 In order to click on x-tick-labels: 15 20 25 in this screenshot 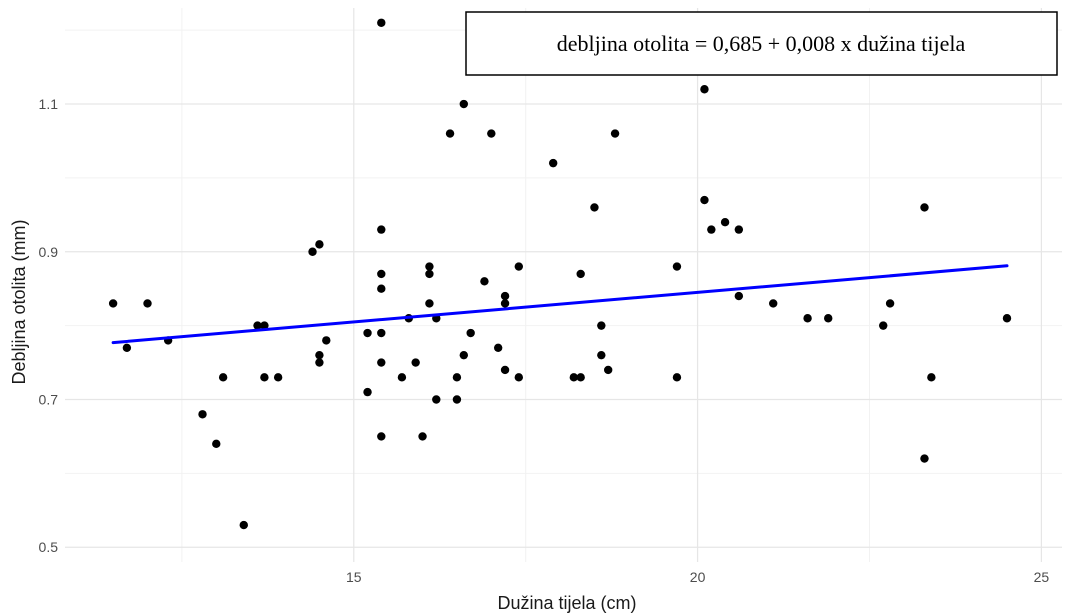, I will do `click(697, 577)`.